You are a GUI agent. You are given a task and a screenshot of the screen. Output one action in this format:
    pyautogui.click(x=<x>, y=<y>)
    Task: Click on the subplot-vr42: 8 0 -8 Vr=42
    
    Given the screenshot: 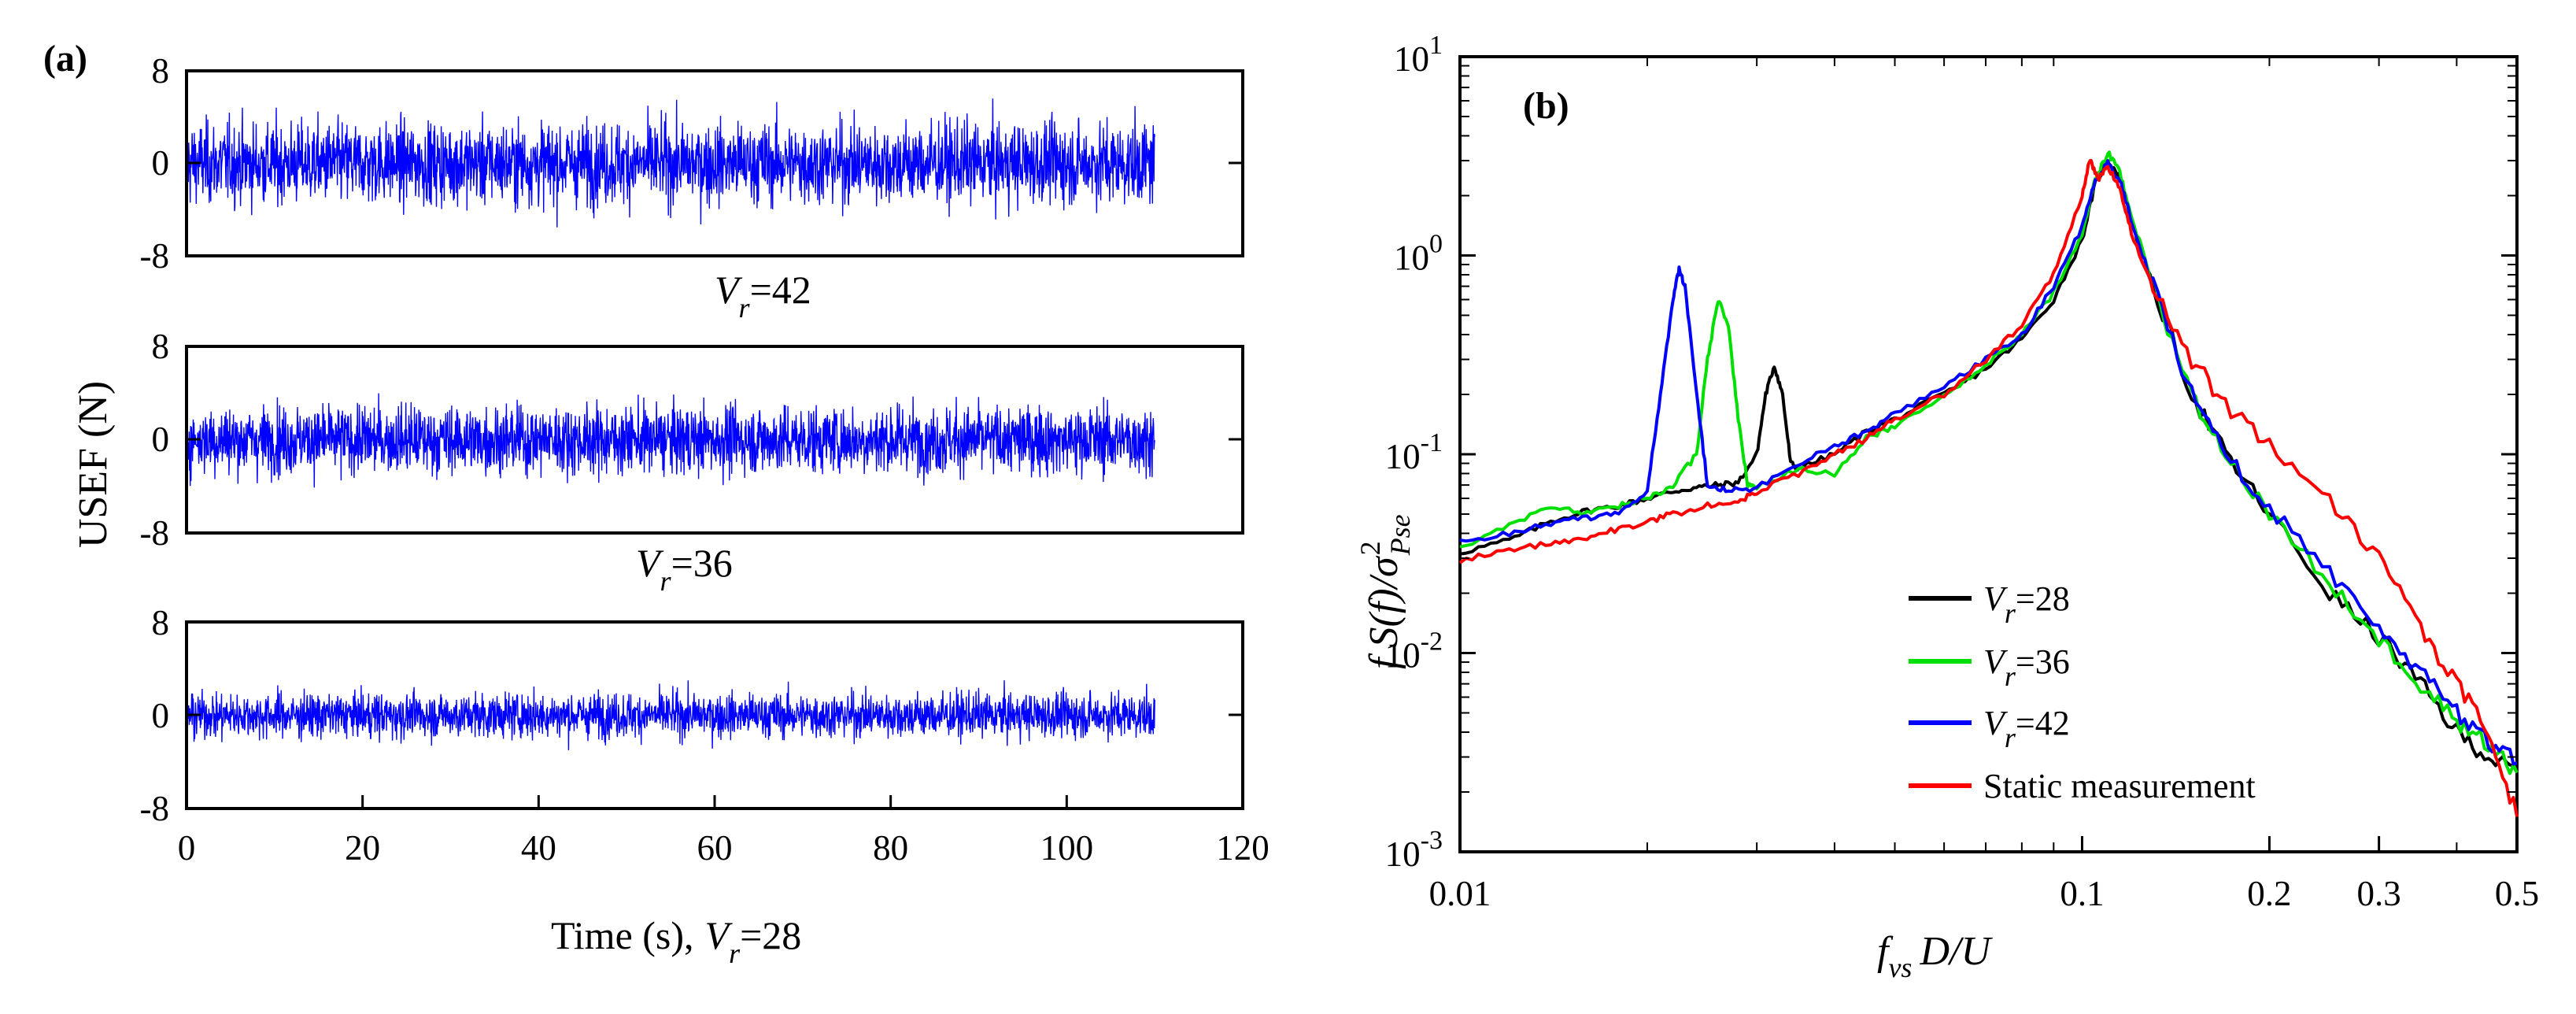 What is the action you would take?
    pyautogui.click(x=692, y=187)
    